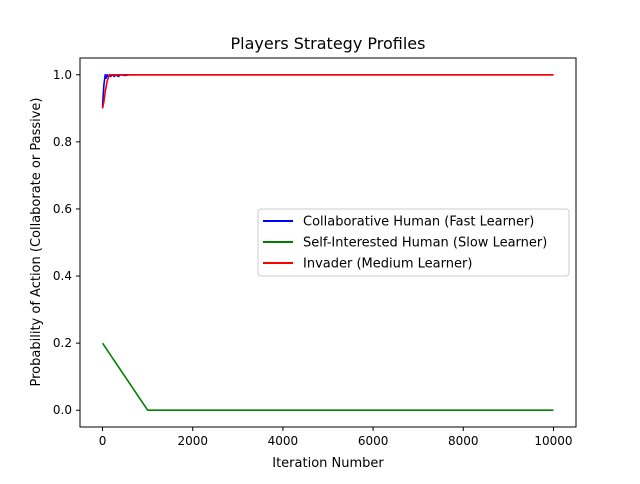 Image resolution: width=640 pixels, height=484 pixels. What do you see at coordinates (62, 209) in the screenshot?
I see `y-tick-label: 0.6` at bounding box center [62, 209].